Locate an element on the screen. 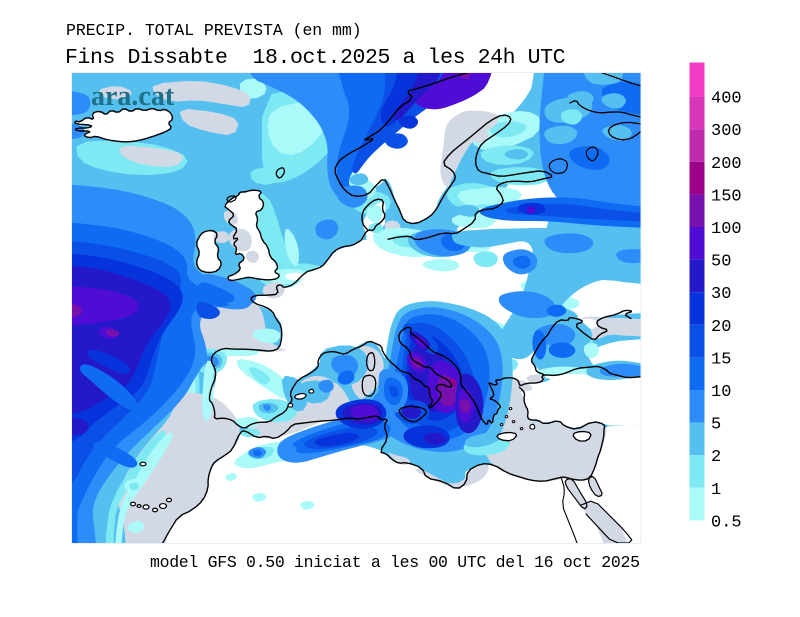 The image size is (800, 617). svg-text: 30 is located at coordinates (721, 294).